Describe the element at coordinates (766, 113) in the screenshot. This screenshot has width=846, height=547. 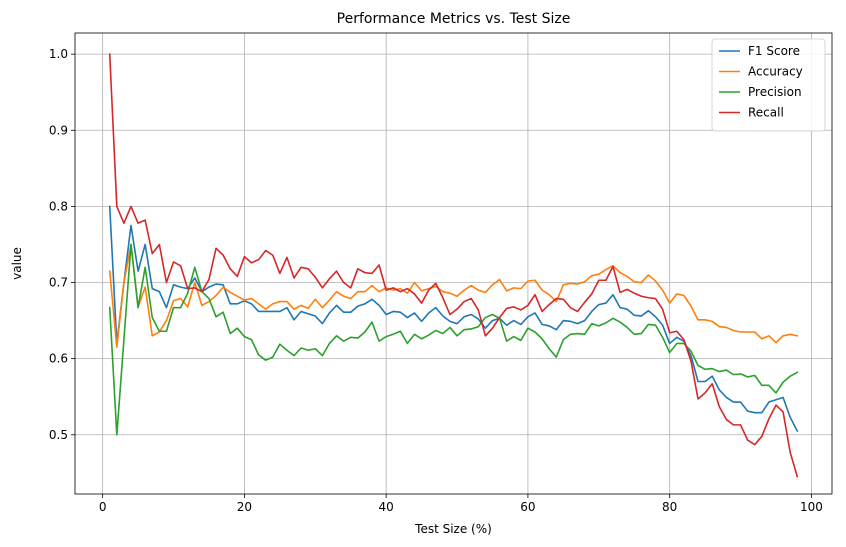
I see `legend-label: Recall` at that location.